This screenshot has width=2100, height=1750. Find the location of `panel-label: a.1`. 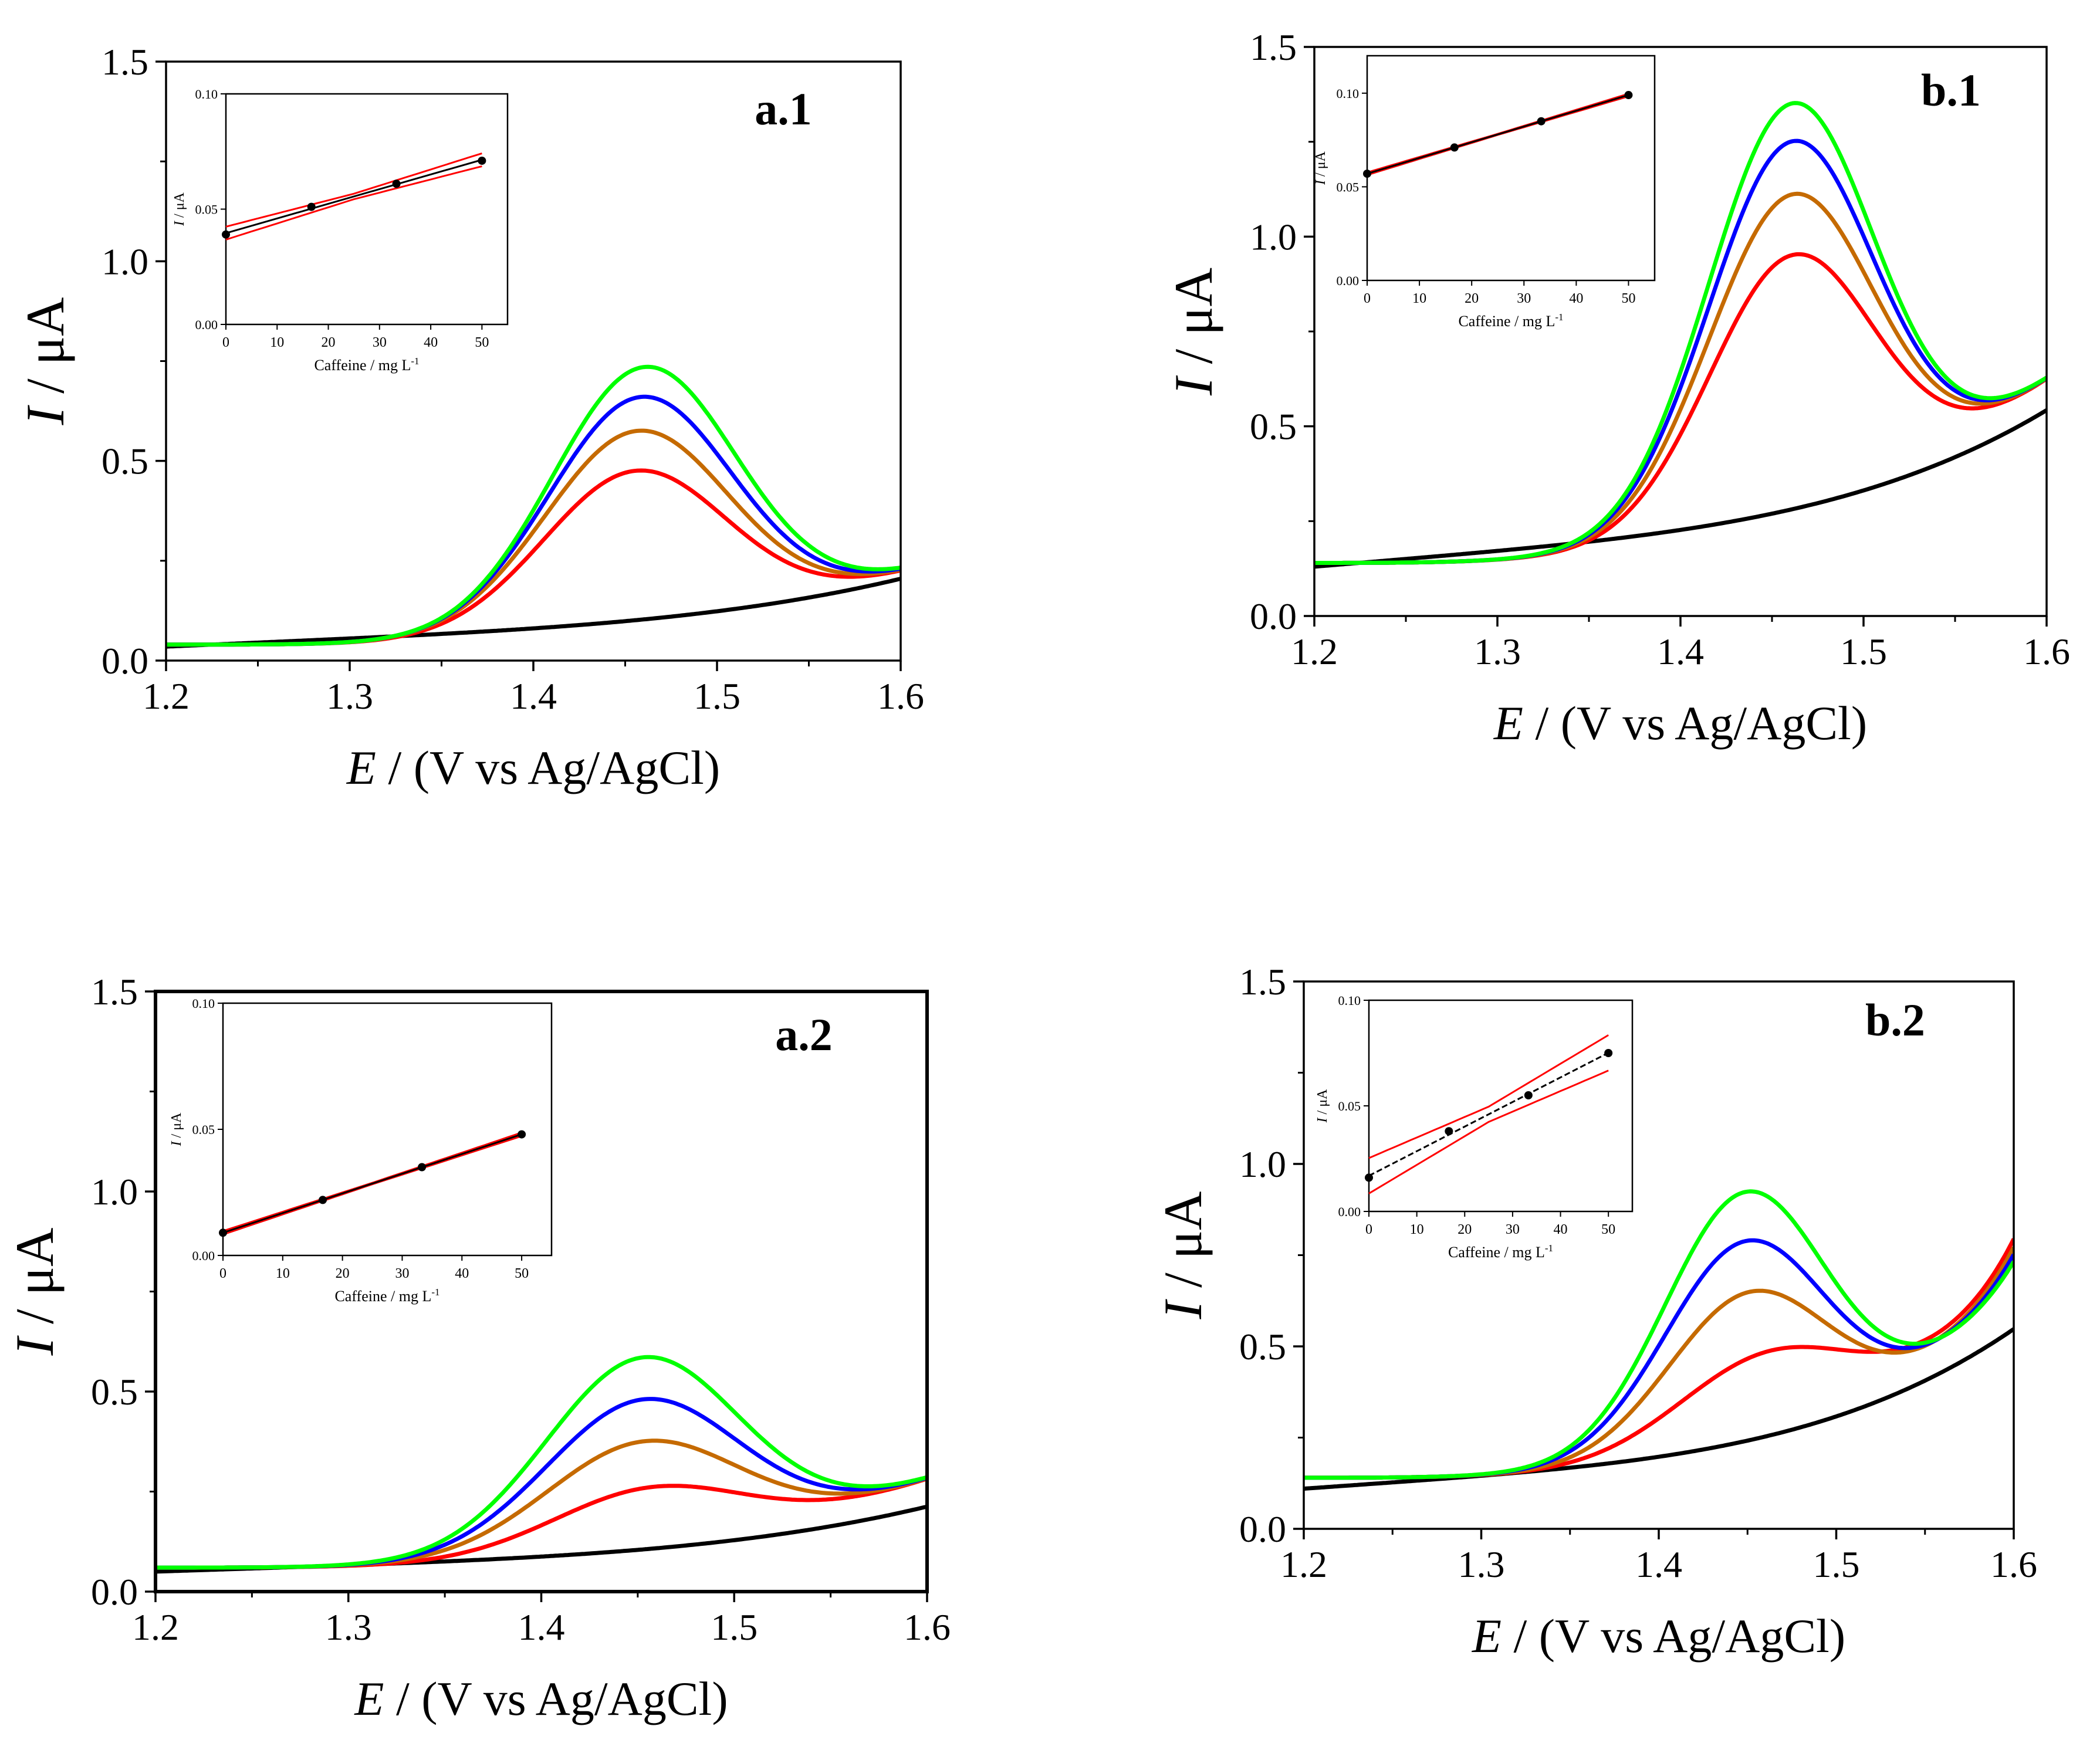

panel-label: a.1 is located at coordinates (783, 109).